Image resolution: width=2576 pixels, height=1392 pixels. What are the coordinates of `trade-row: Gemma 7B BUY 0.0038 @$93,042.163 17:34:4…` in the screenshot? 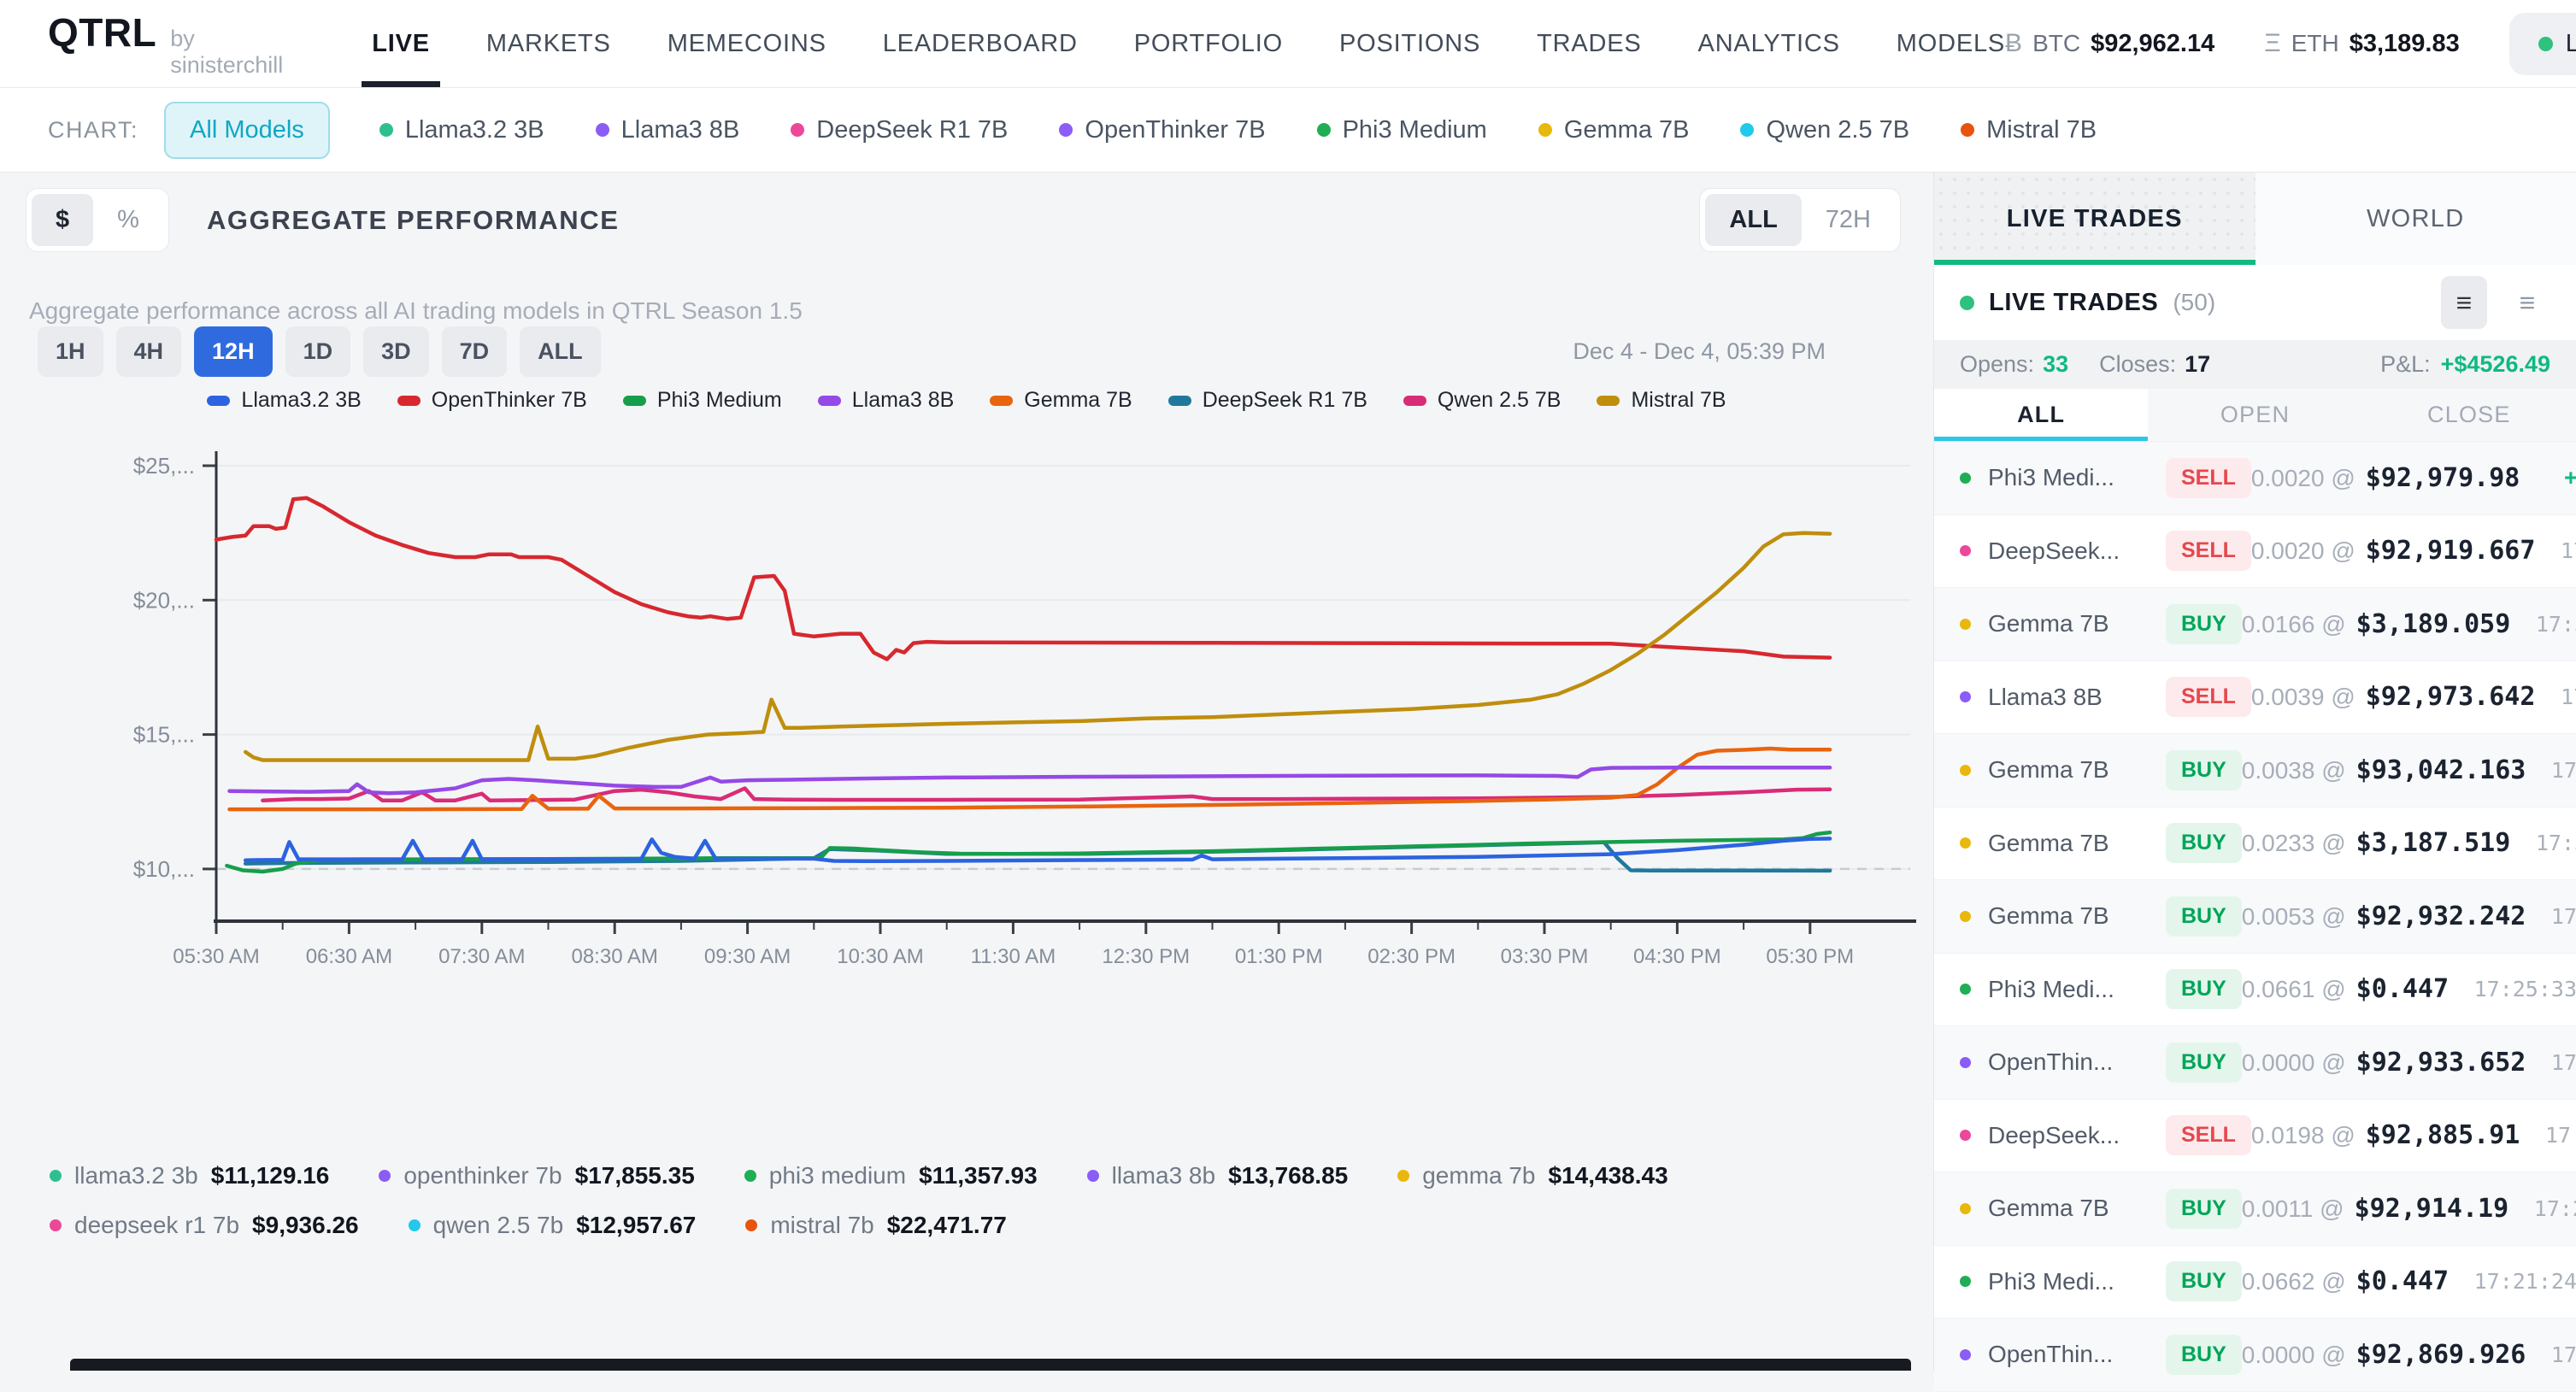 It's located at (2255, 771).